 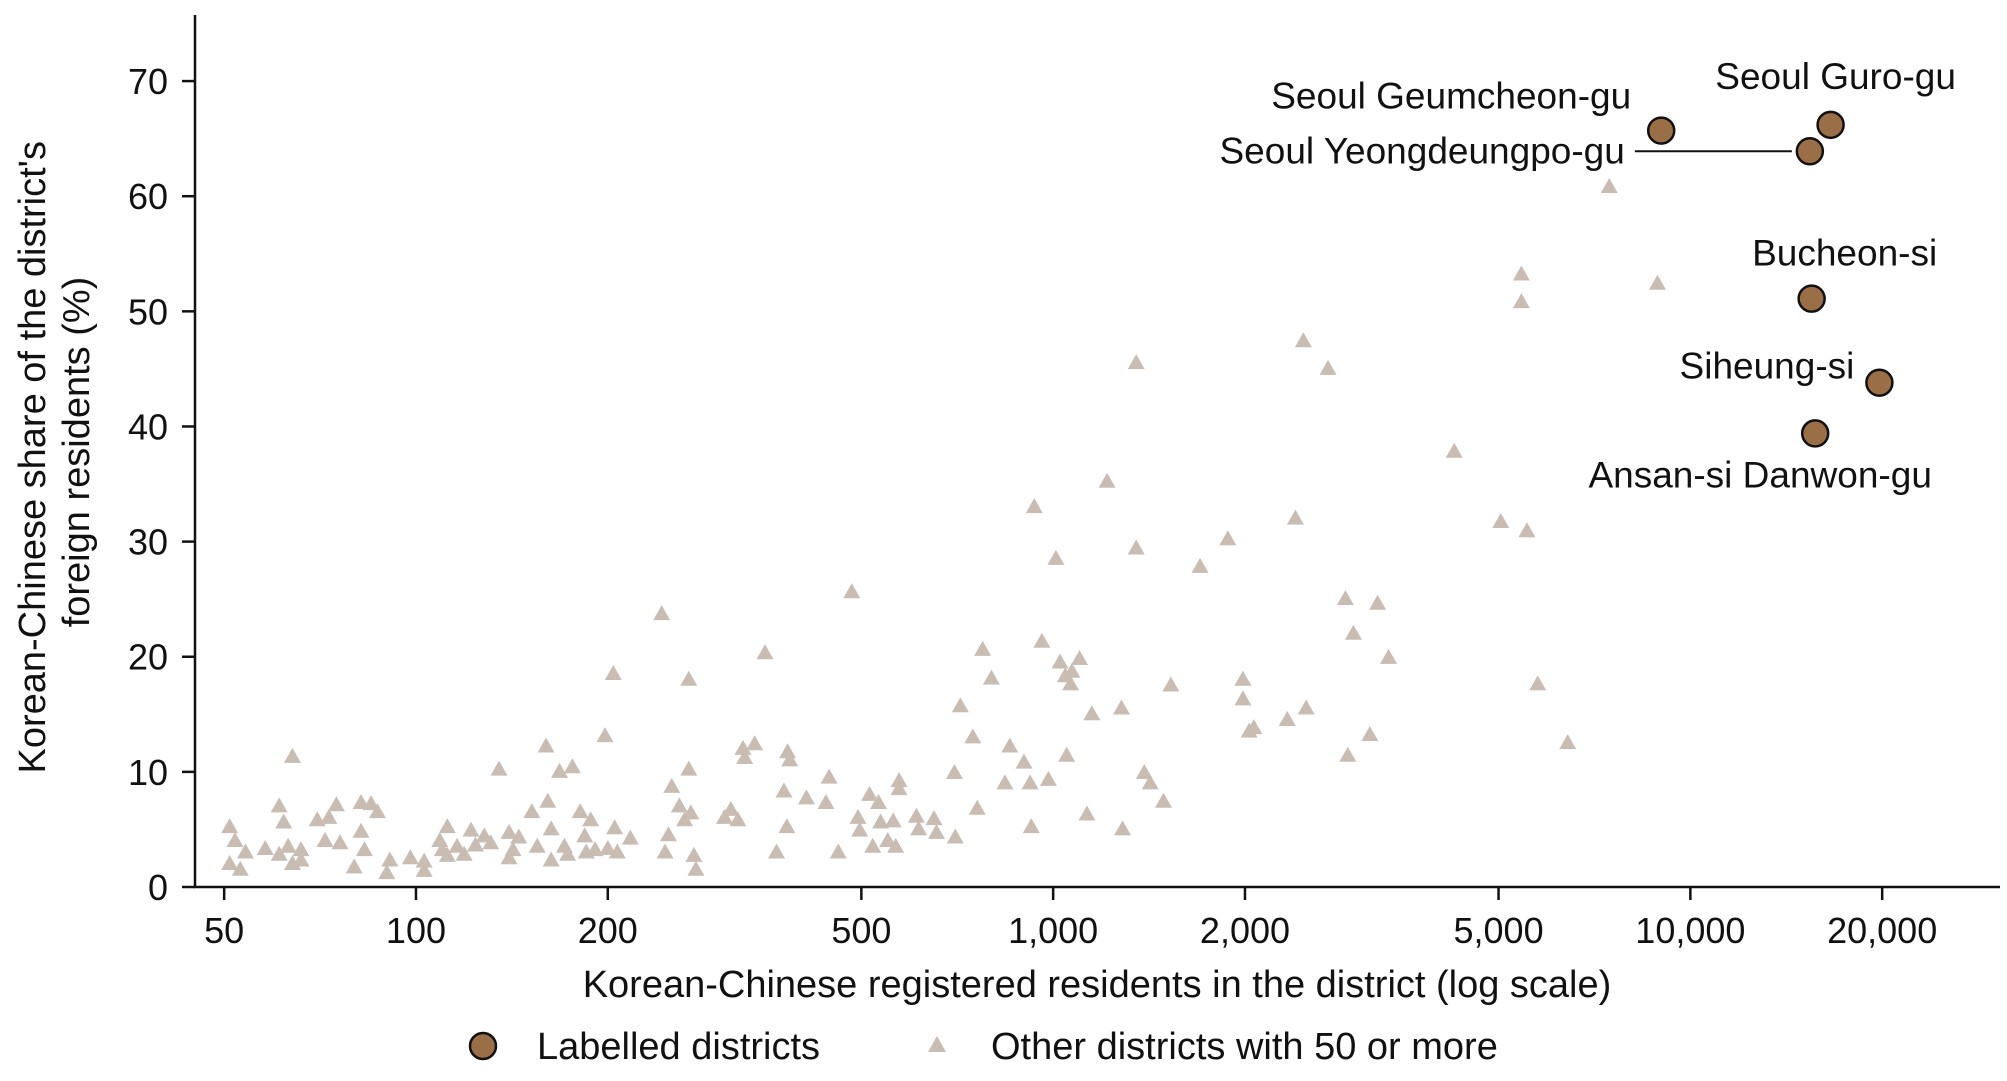 I want to click on y-tick-label: 0, so click(x=158, y=887).